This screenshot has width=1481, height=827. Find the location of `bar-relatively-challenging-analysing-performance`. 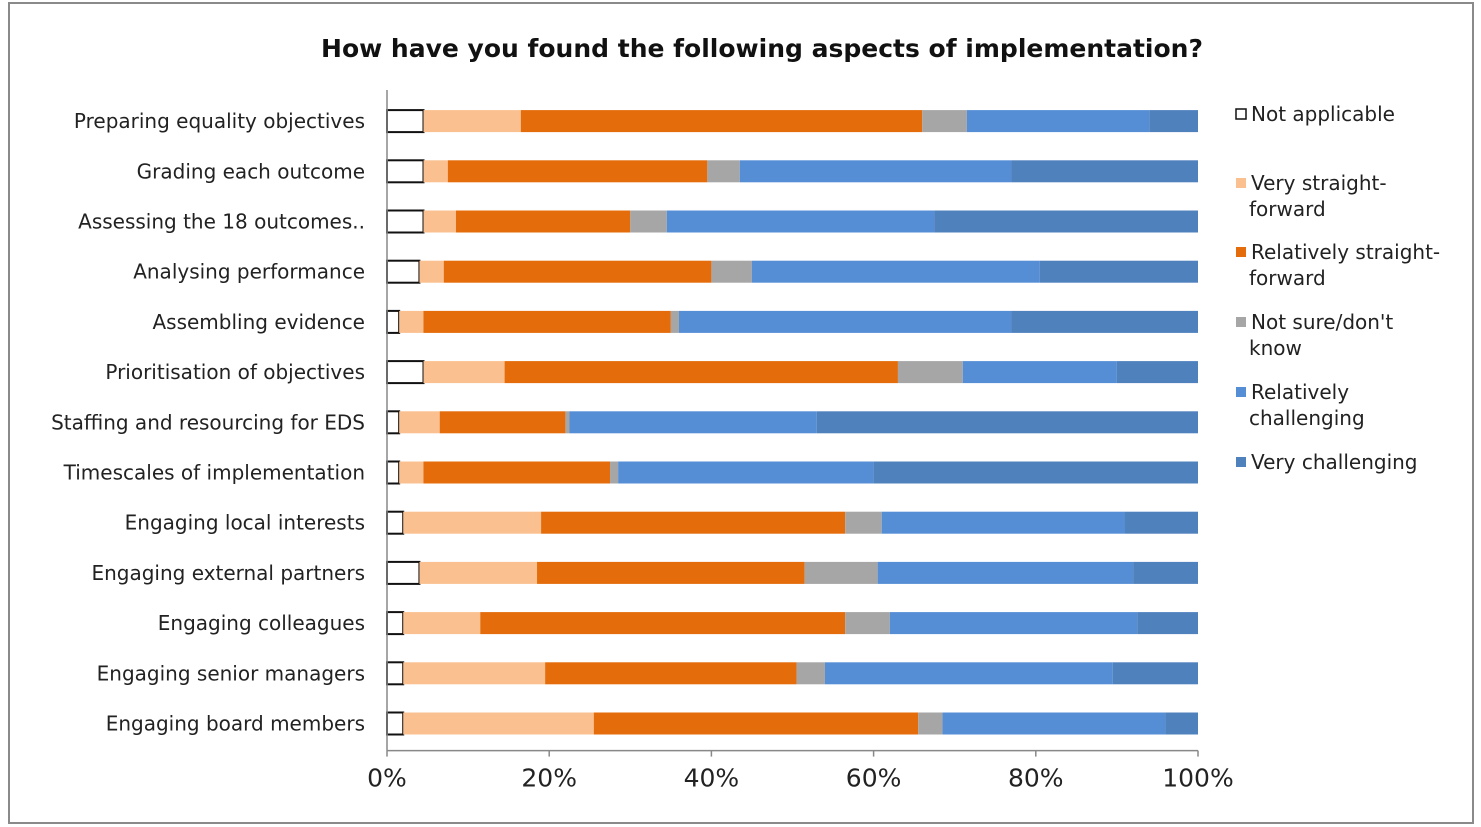

bar-relatively-challenging-analysing-performance is located at coordinates (895, 271).